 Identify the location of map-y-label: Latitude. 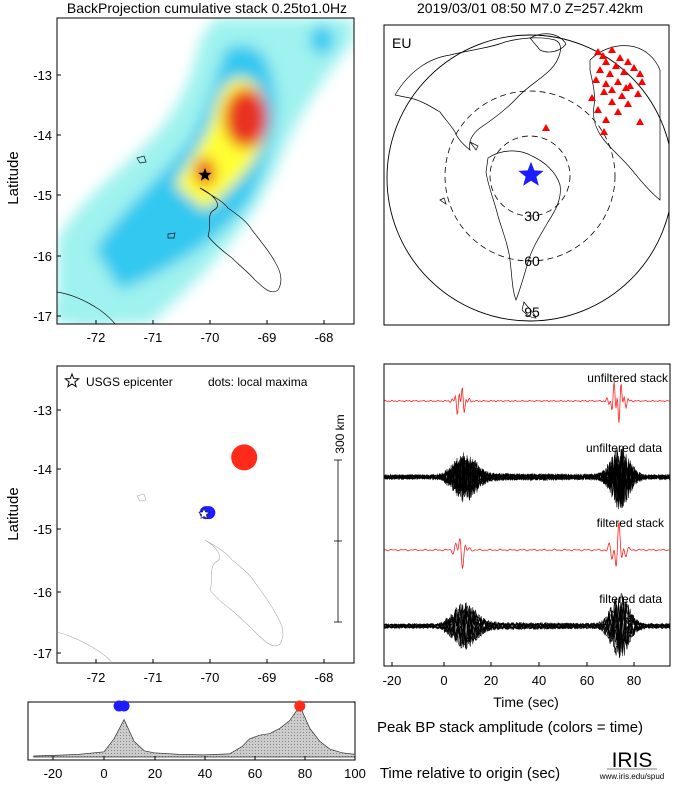
(13, 177).